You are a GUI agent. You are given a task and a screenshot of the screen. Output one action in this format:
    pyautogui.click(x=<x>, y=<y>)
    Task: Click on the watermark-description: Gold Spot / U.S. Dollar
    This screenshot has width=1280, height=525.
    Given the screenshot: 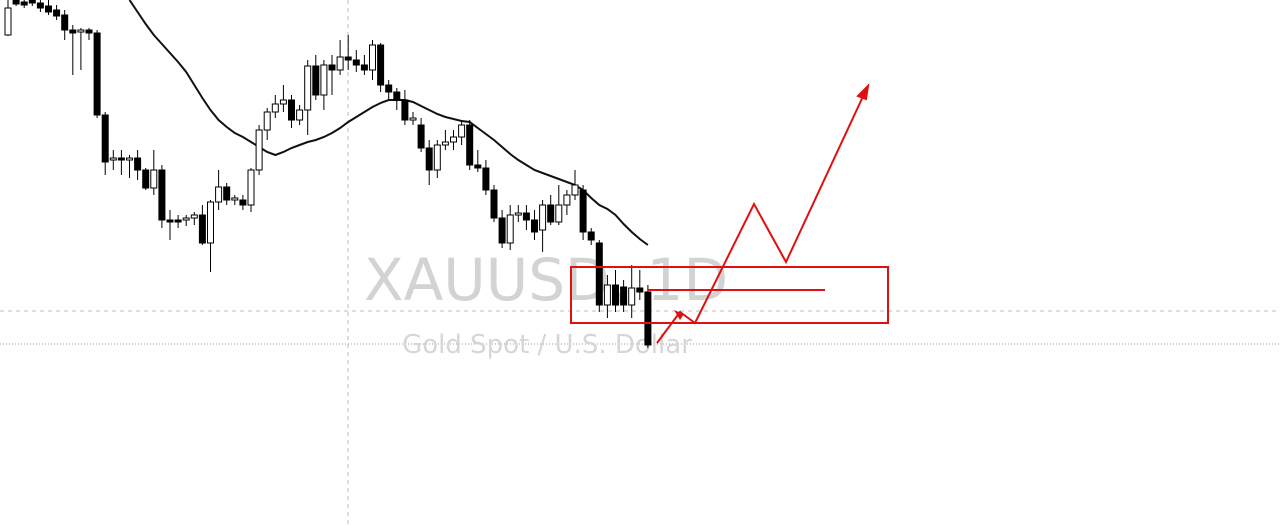 What is the action you would take?
    pyautogui.click(x=547, y=345)
    